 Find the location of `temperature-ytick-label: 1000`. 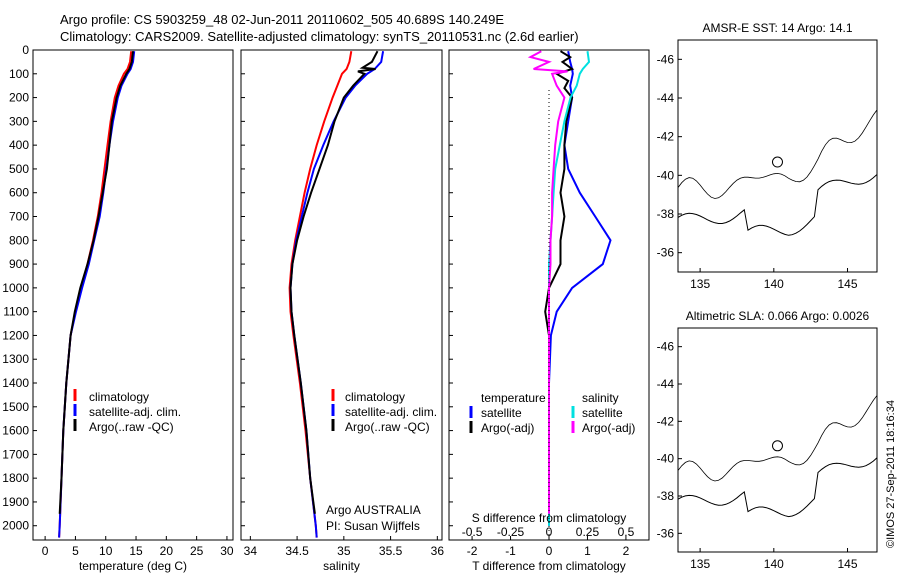

temperature-ytick-label: 1000 is located at coordinates (15, 288).